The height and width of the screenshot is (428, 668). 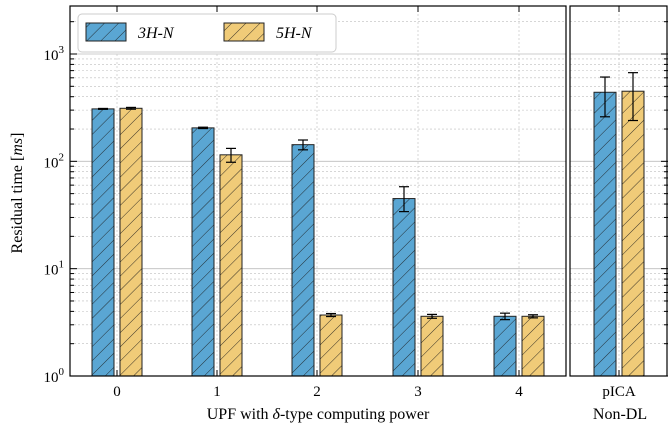 What do you see at coordinates (418, 392) in the screenshot?
I see `x-tick-label: 3` at bounding box center [418, 392].